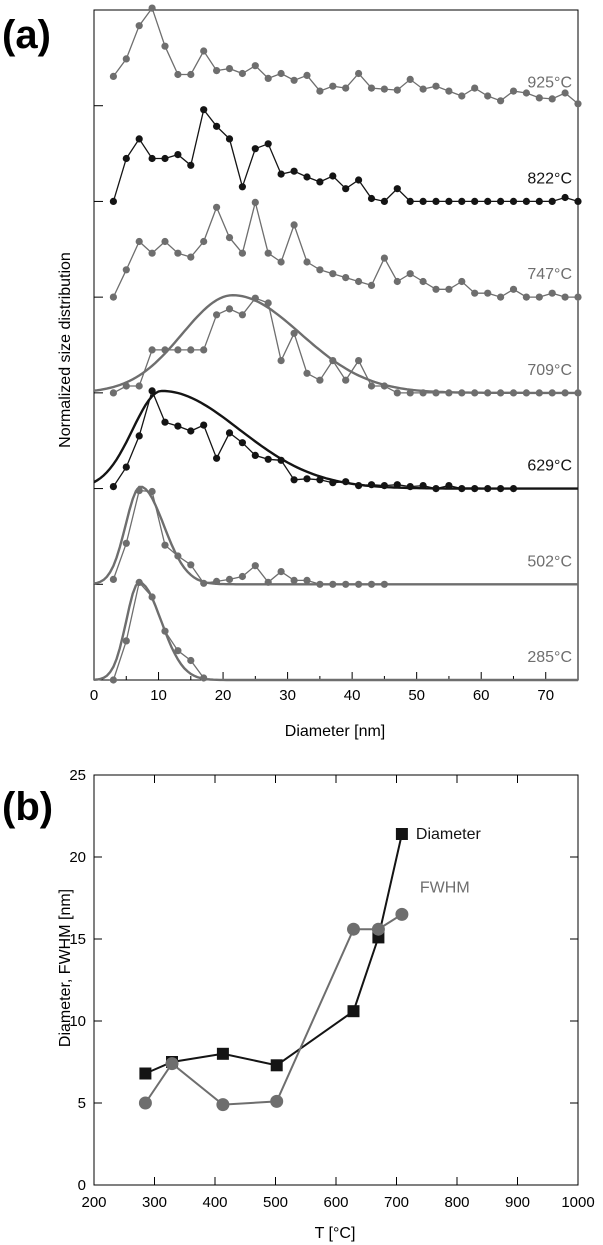 The width and height of the screenshot is (603, 1245). What do you see at coordinates (335, 731) in the screenshot?
I see `chart-a-x-axis-title: Diameter [nm]` at bounding box center [335, 731].